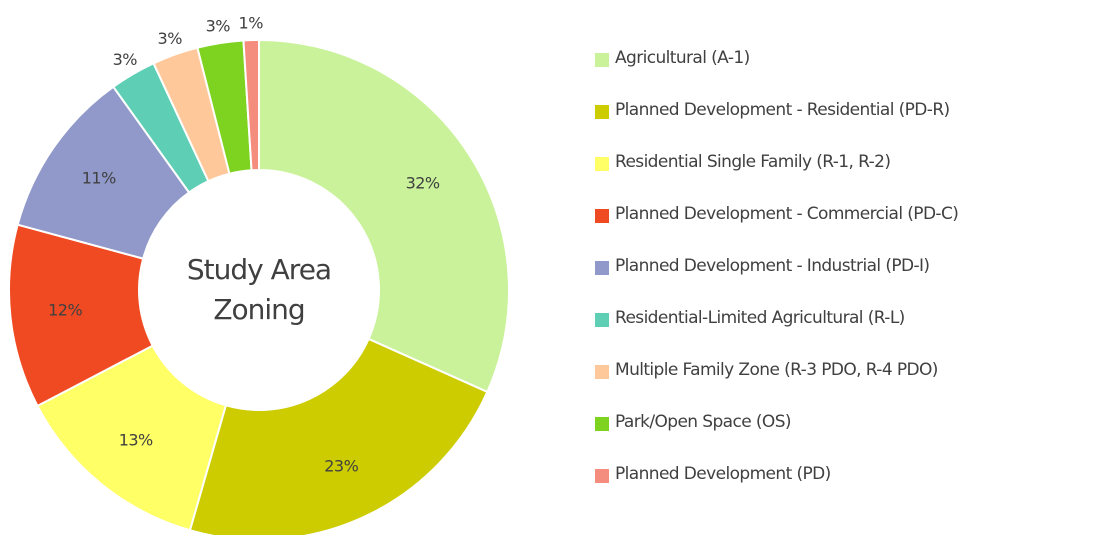  Describe the element at coordinates (776, 370) in the screenshot. I see `legend-label: Multiple Family Zone (R-3 PDO, R-4 PDO)` at that location.